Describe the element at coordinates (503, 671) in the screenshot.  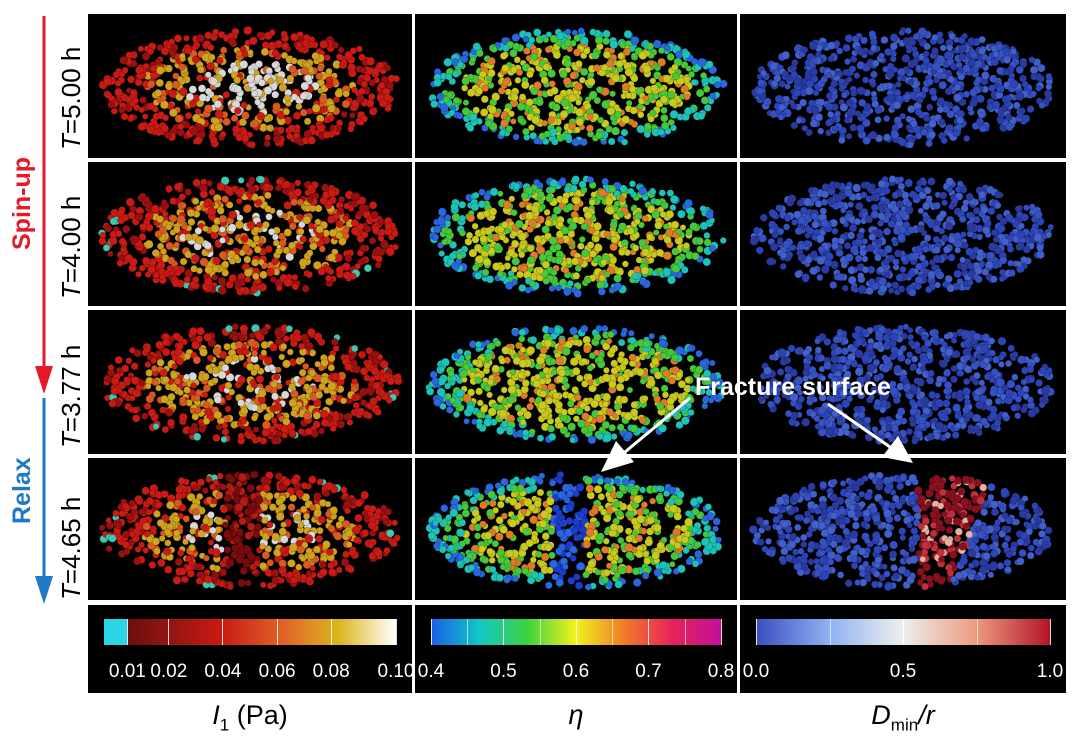
I see `colorbar-eta-tick-label: 0.5` at that location.